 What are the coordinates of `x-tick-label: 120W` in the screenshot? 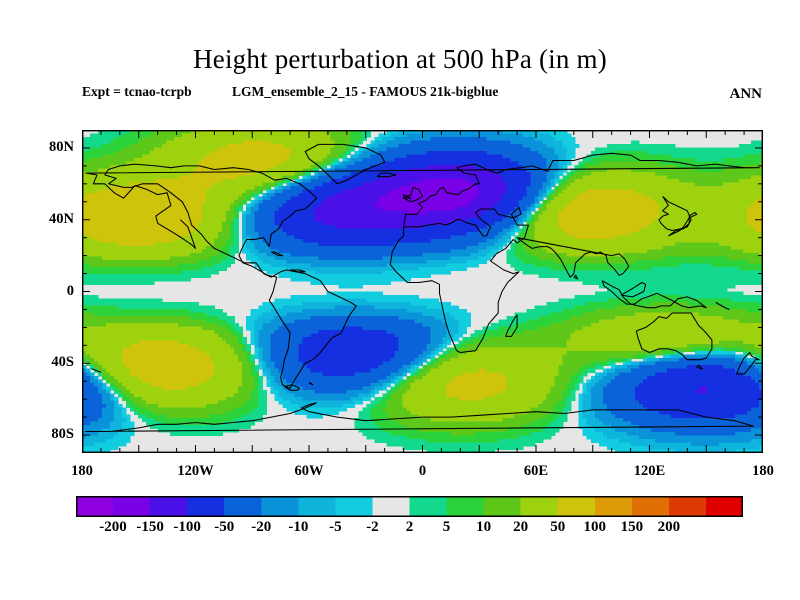 It's located at (195, 471).